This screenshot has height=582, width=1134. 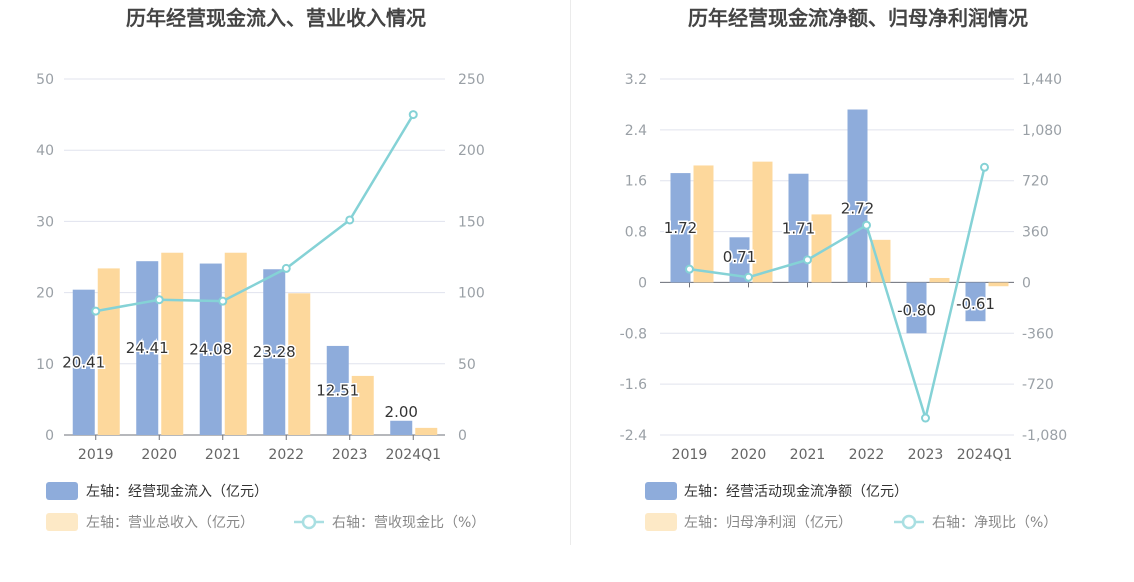 I want to click on legend-label: 右轴：营收现金比（%）, so click(x=408, y=523).